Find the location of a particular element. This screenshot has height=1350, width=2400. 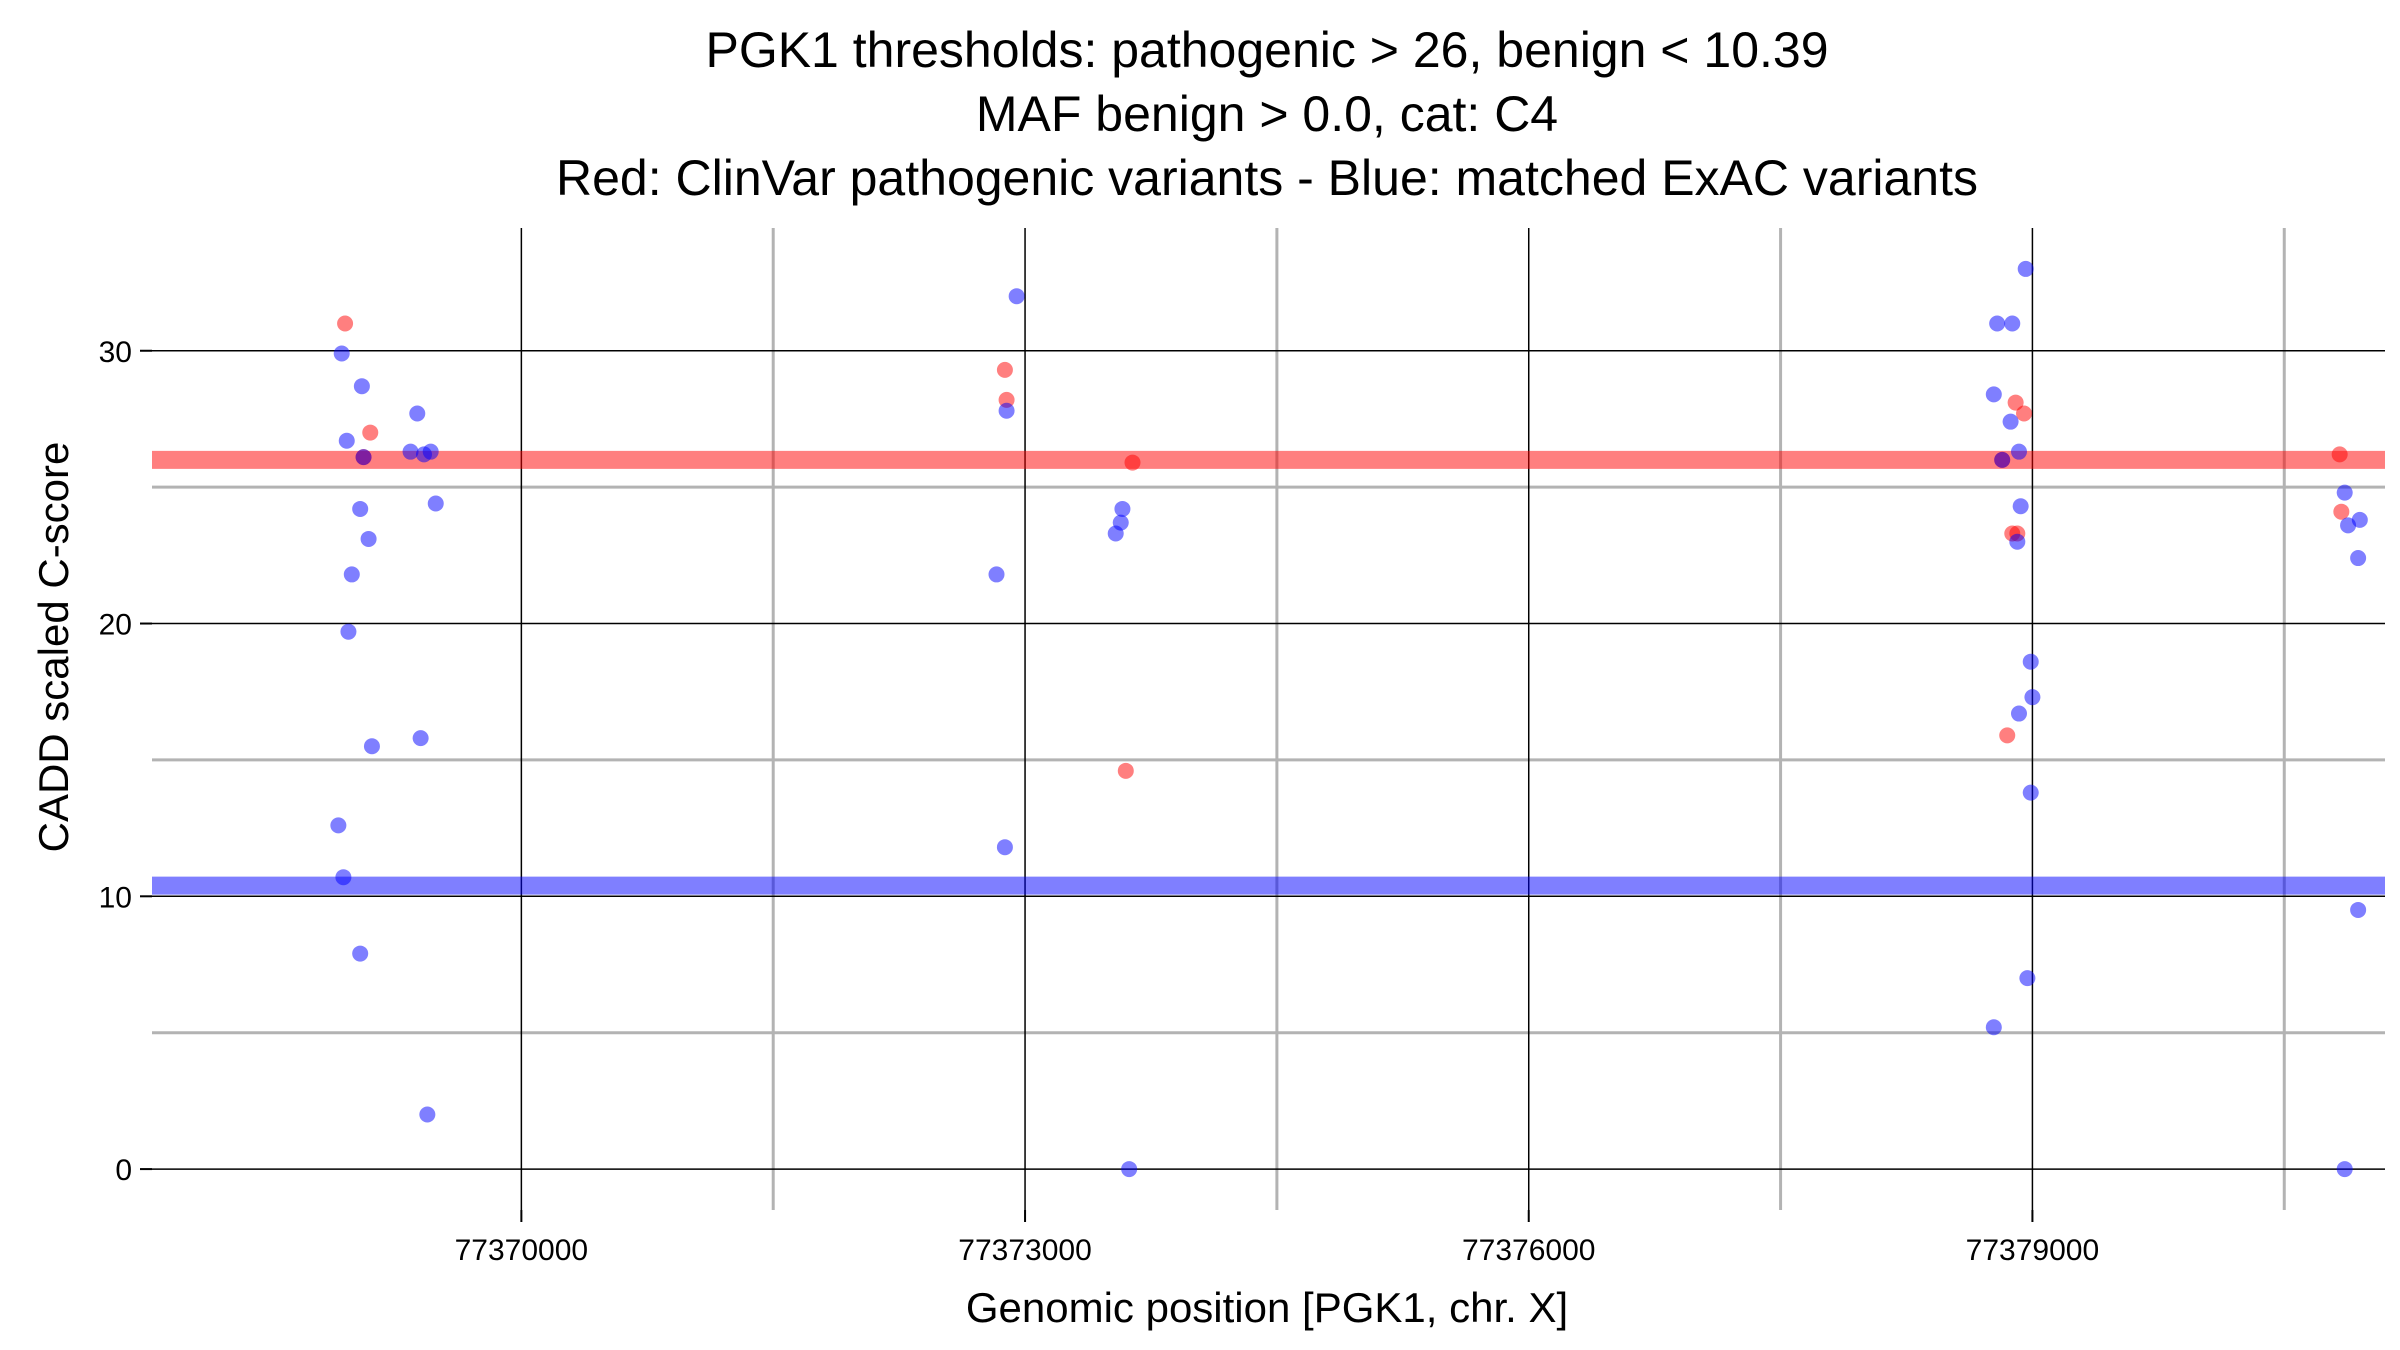

x-axis-title: Genomic position [PGK1, chr. X] is located at coordinates (1267, 1307).